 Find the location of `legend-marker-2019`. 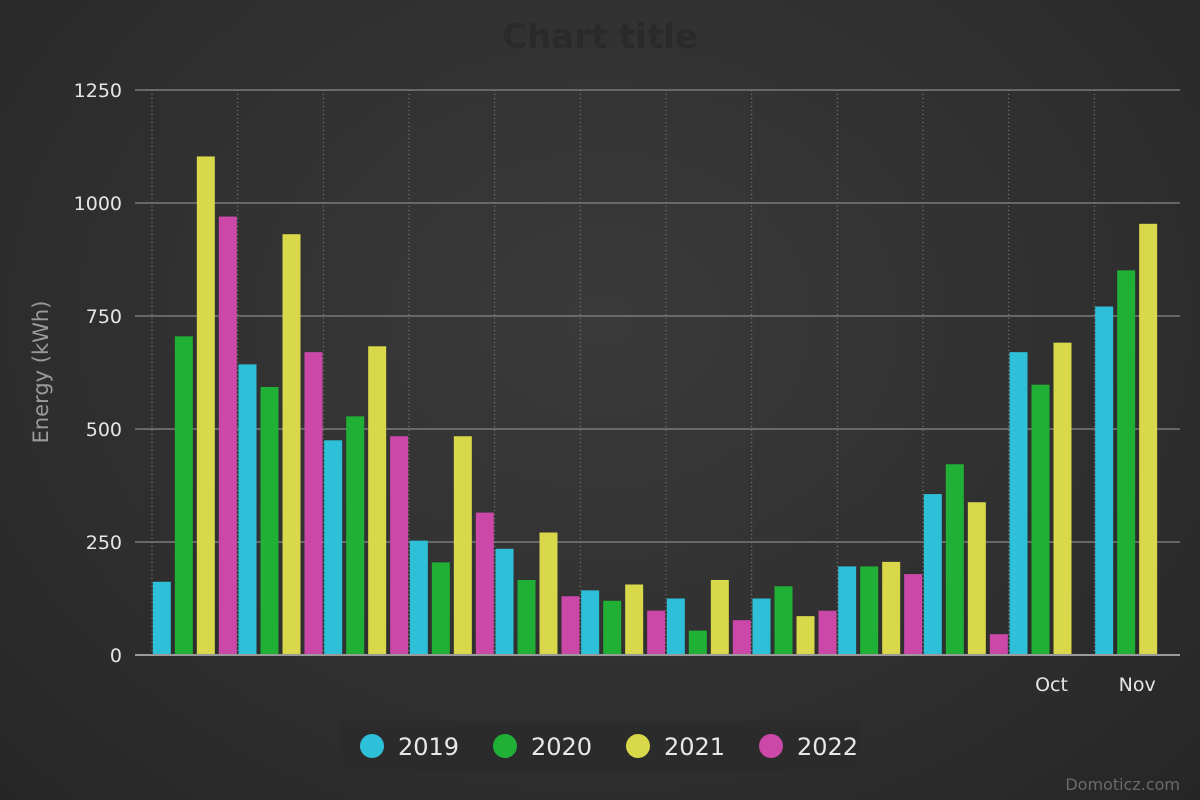

legend-marker-2019 is located at coordinates (372, 746).